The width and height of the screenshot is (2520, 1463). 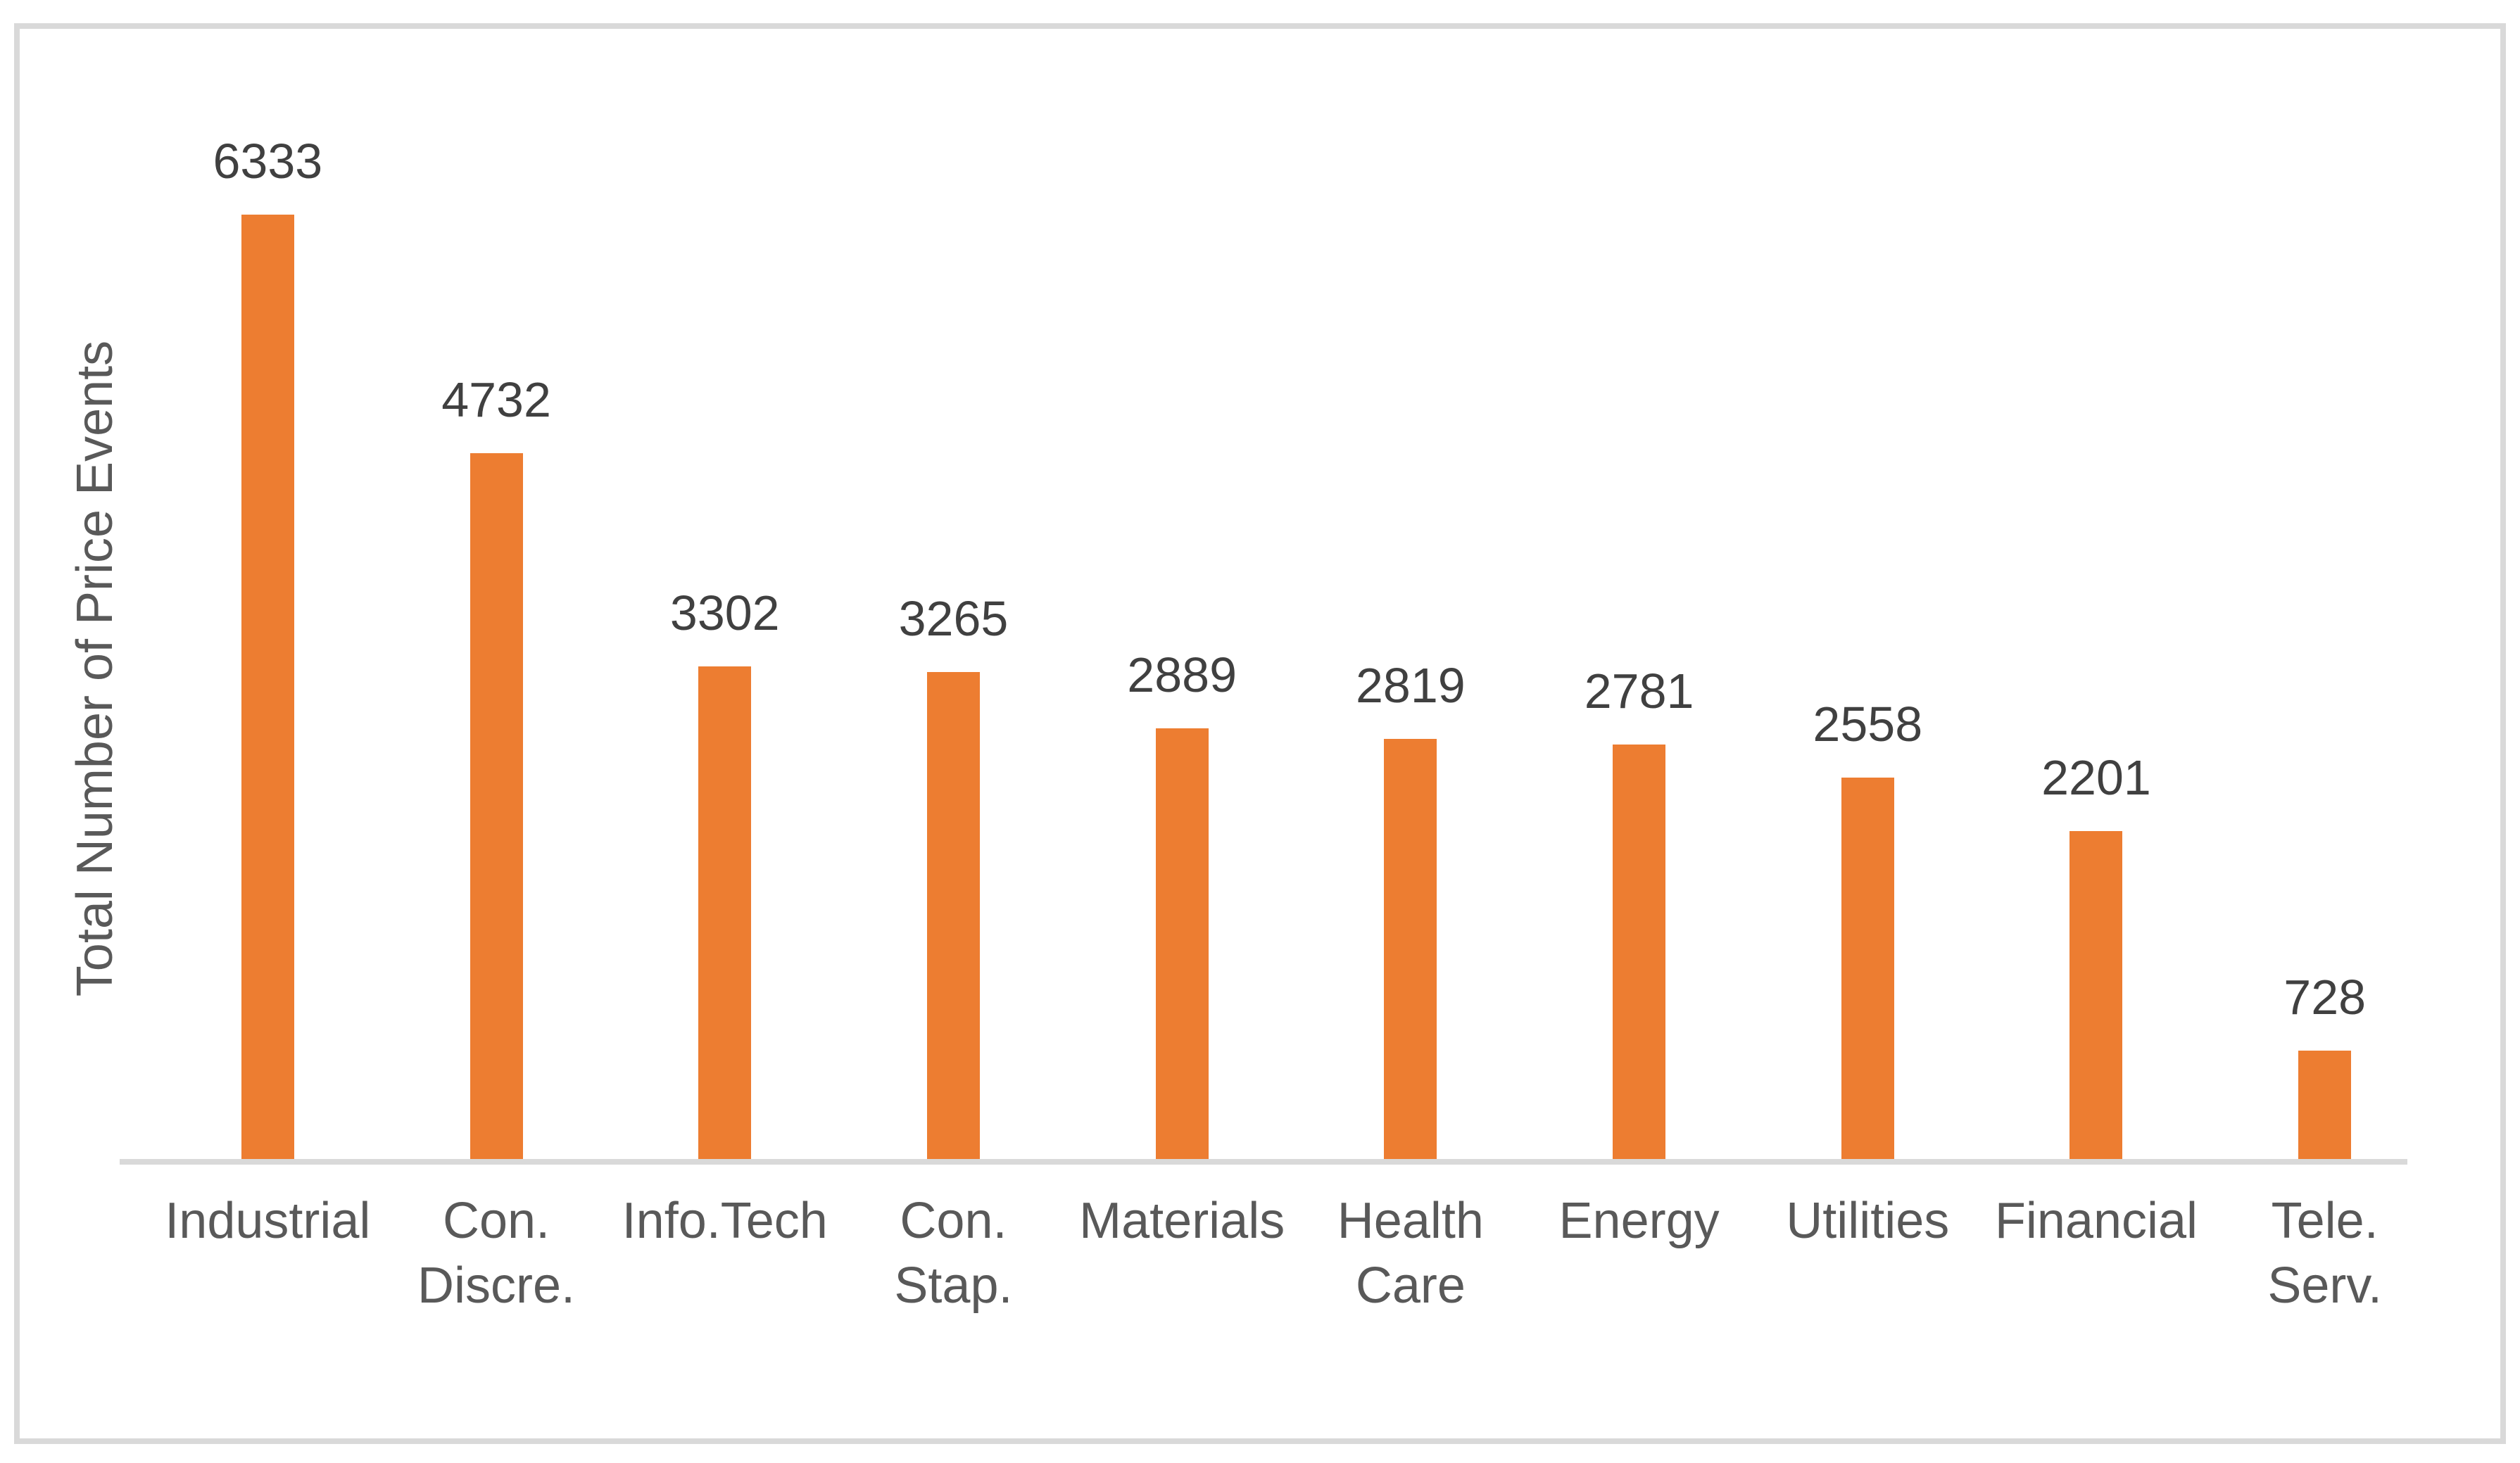 What do you see at coordinates (268, 1221) in the screenshot?
I see `category-label: Industrial` at bounding box center [268, 1221].